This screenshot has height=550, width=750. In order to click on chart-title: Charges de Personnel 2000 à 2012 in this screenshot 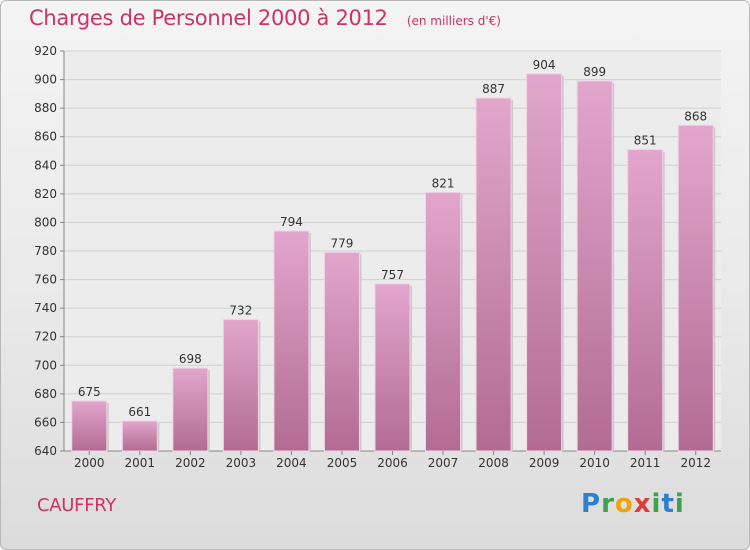, I will do `click(208, 18)`.